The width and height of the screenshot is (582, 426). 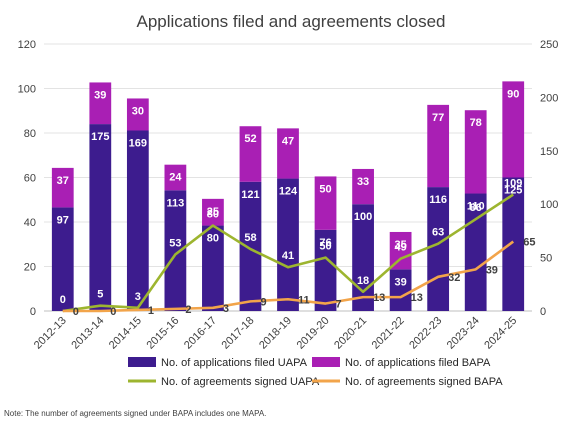 I want to click on point-label-bapa: 2, so click(x=188, y=310).